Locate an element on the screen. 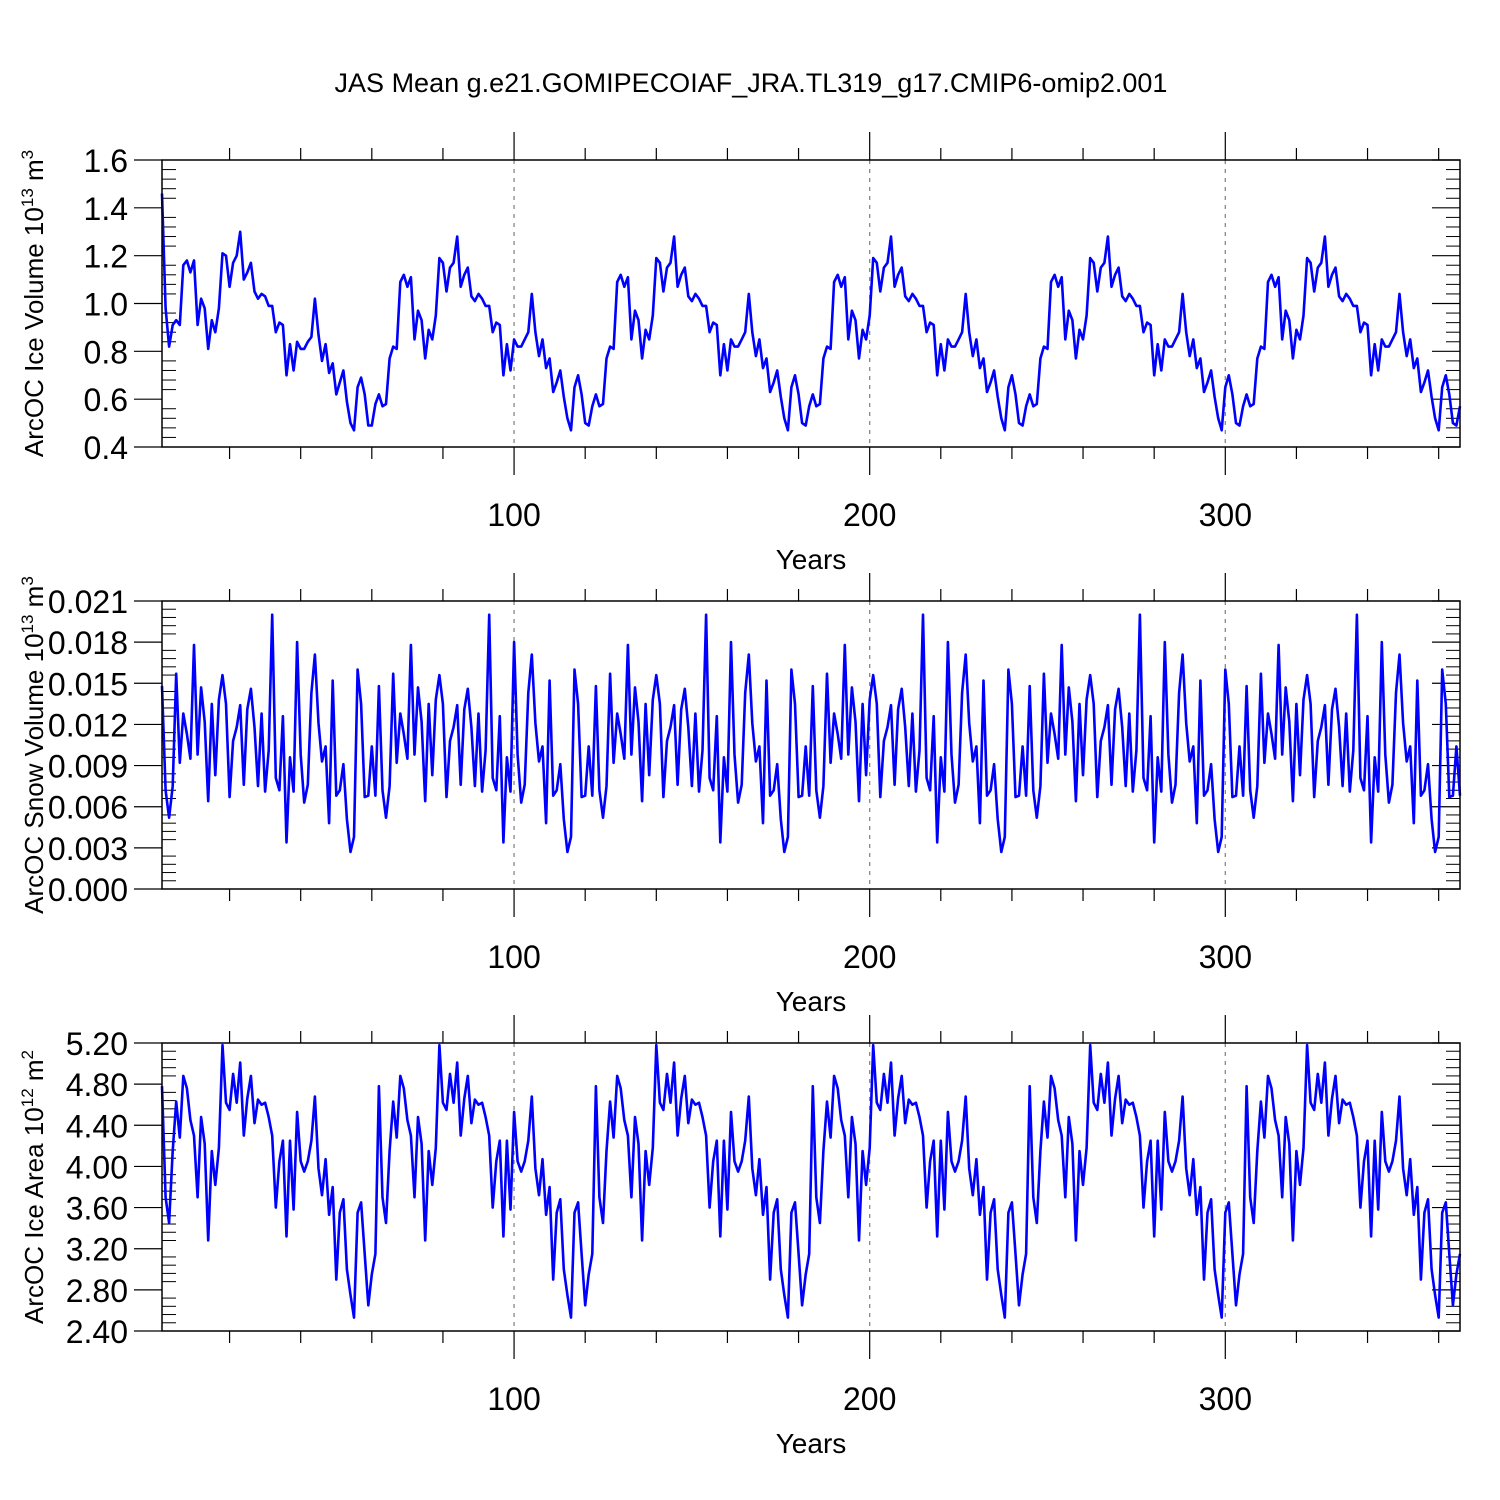 This screenshot has height=1500, width=1500. series-line-snow-volume is located at coordinates (811, 733).